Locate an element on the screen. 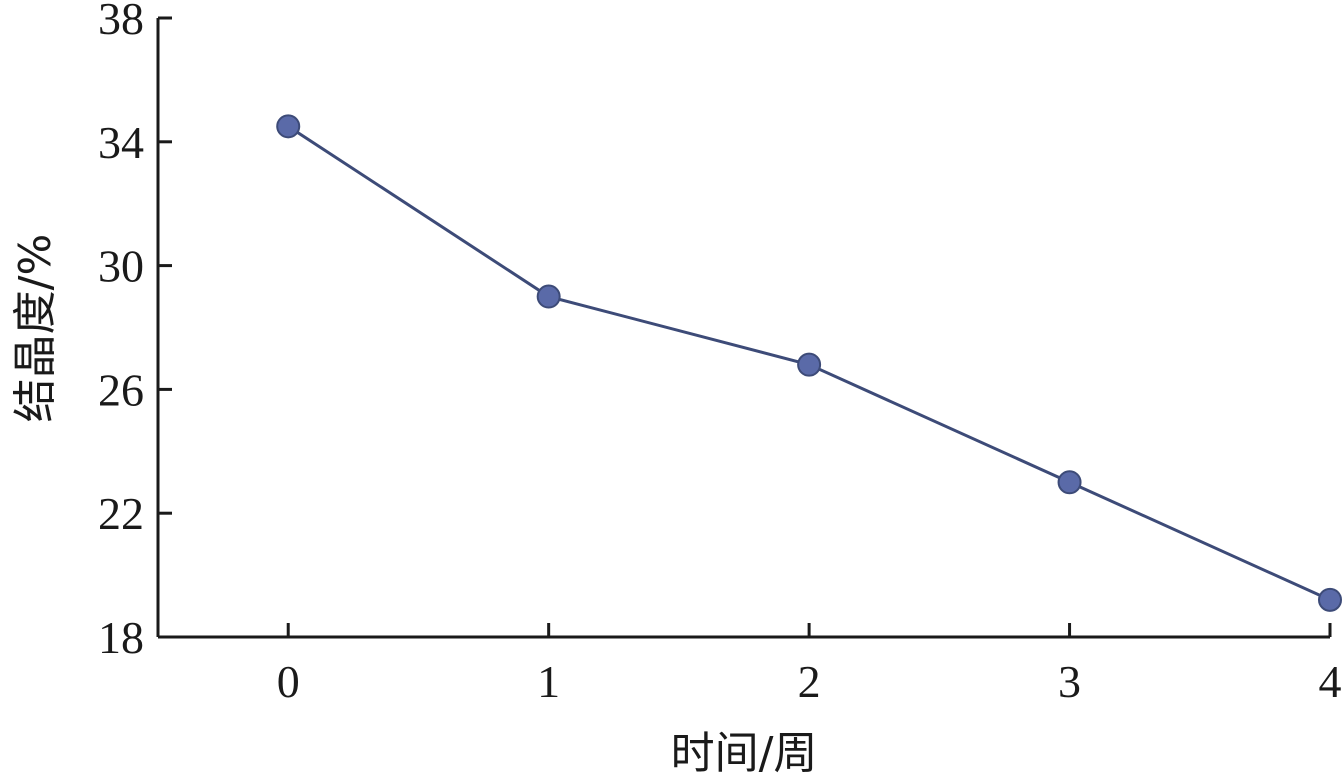 Image resolution: width=1343 pixels, height=780 pixels. y-tick-label: 22 is located at coordinates (121, 513).